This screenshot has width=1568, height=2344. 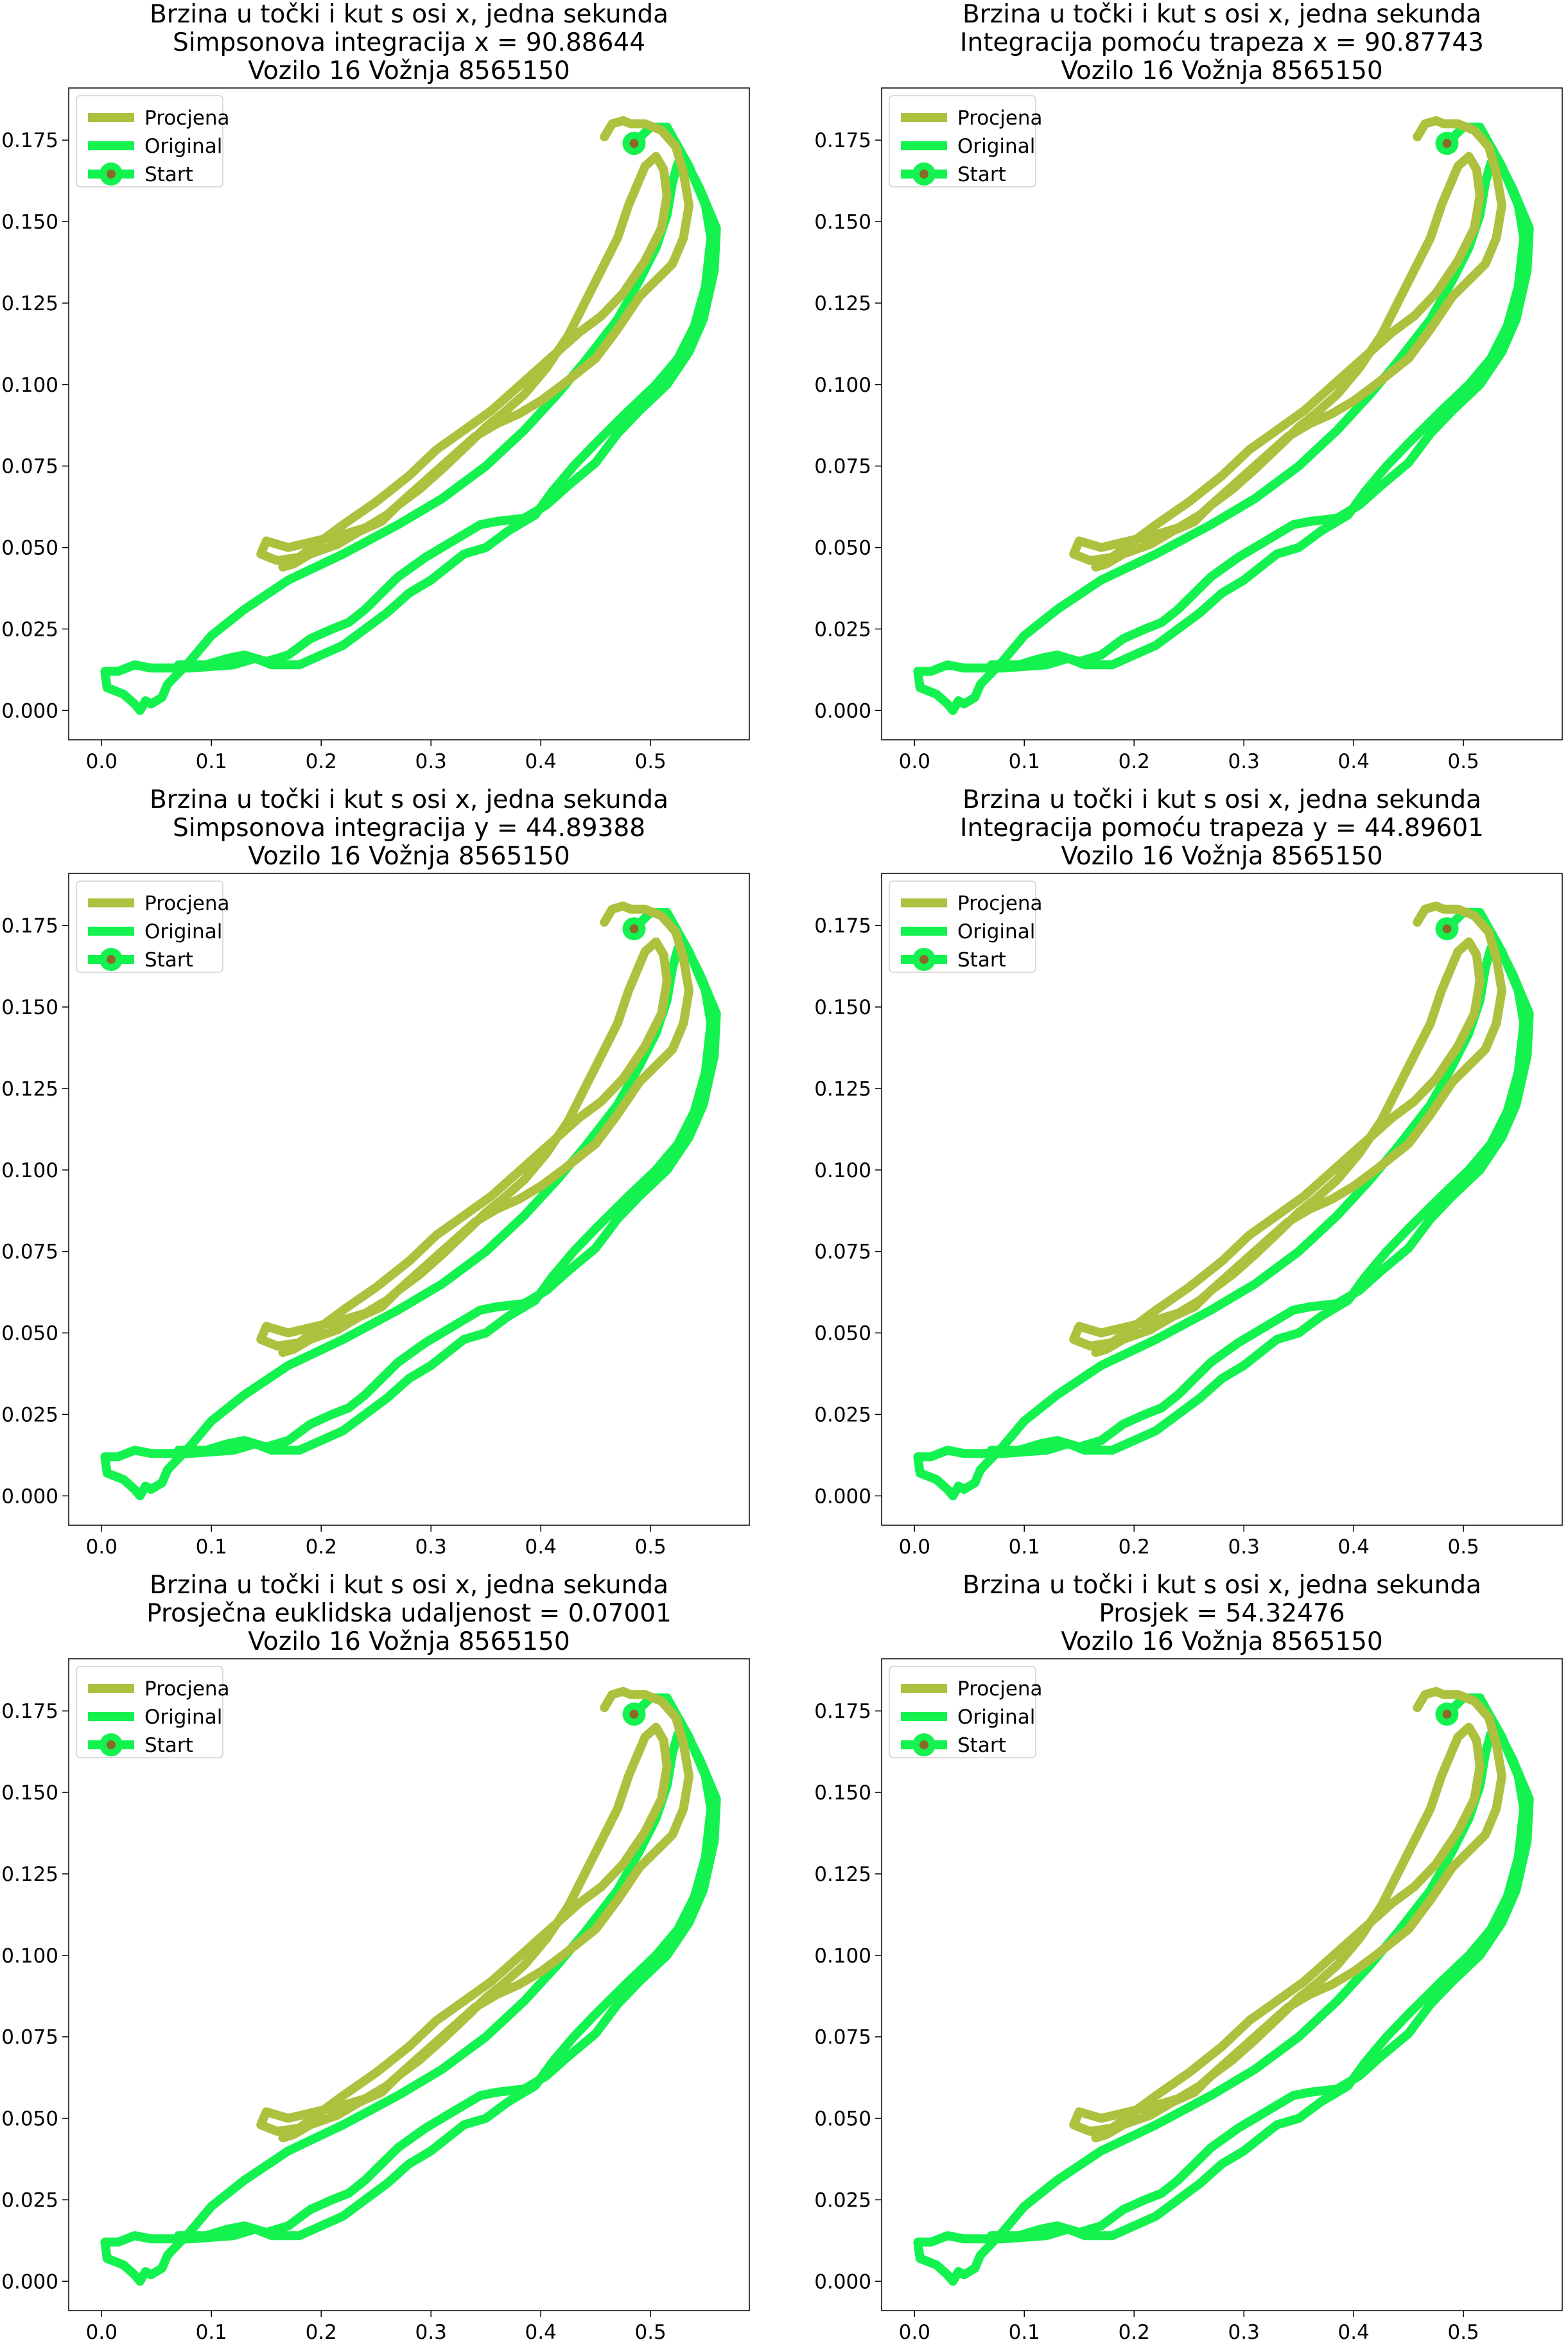 What do you see at coordinates (409, 1613) in the screenshot?
I see `chart-title-line: Prosječna euklidska udaljenost = 0.07001` at bounding box center [409, 1613].